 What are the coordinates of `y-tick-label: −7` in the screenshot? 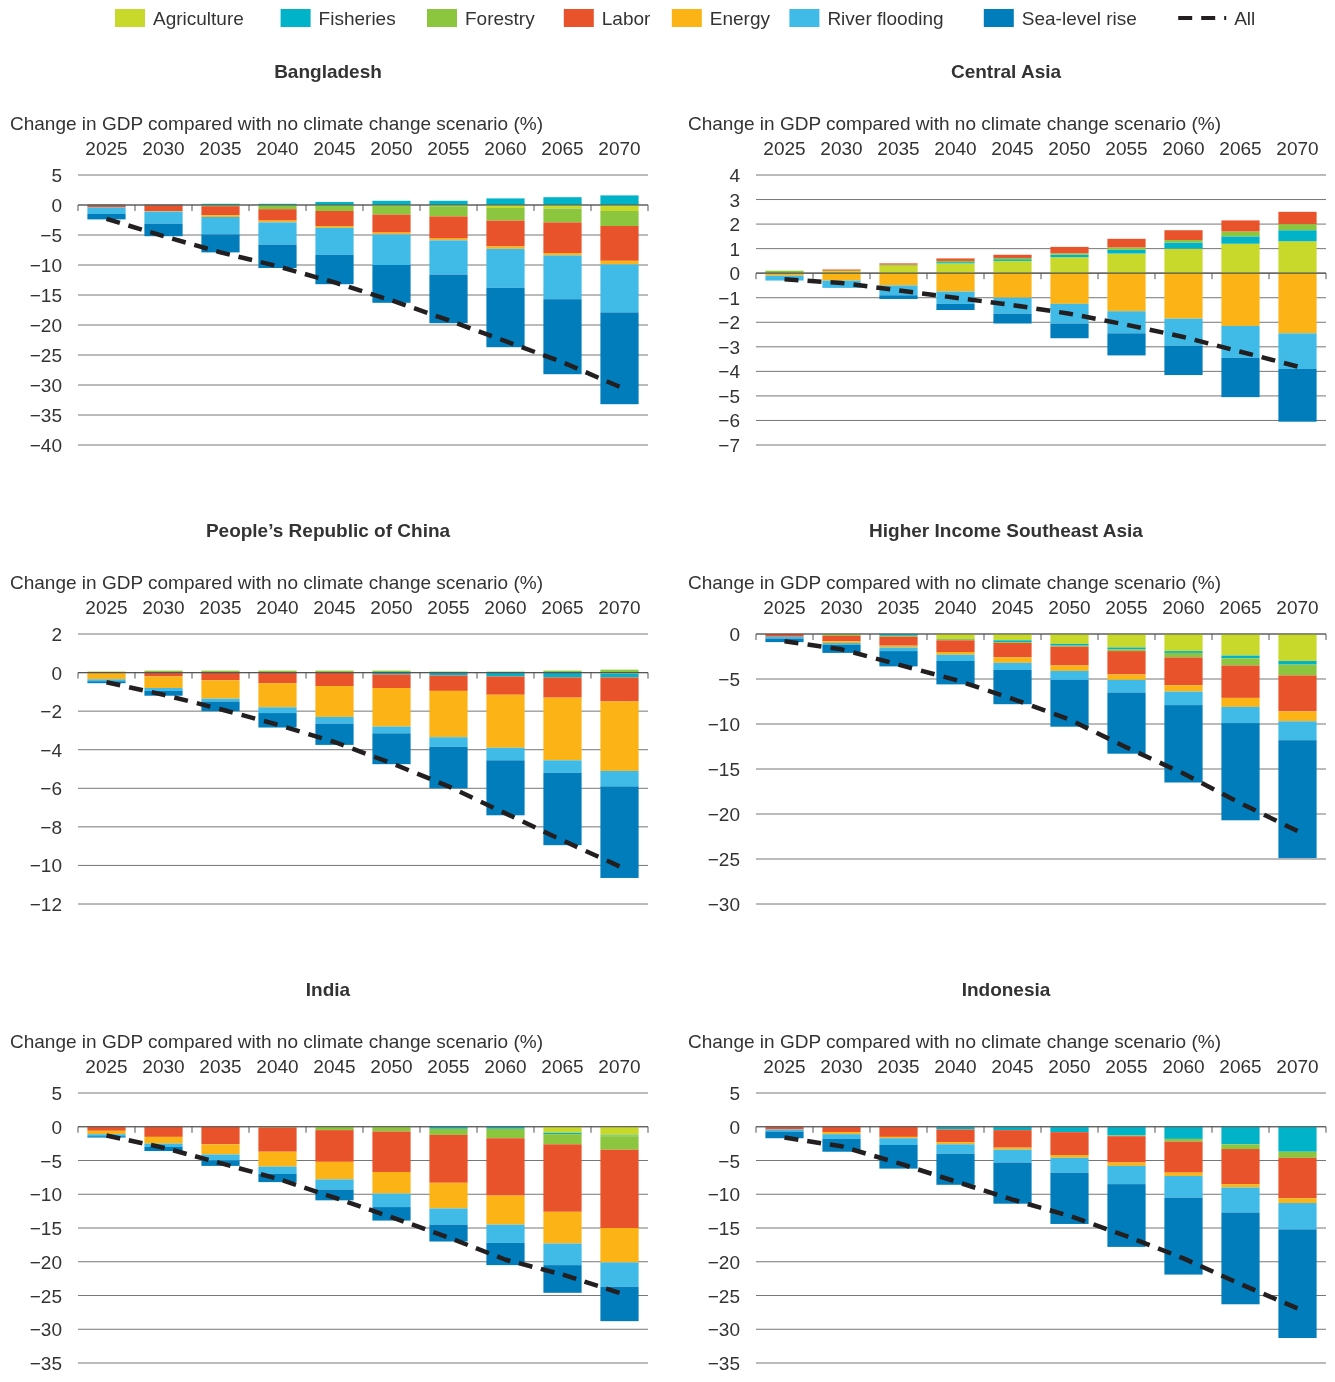 It's located at (729, 445).